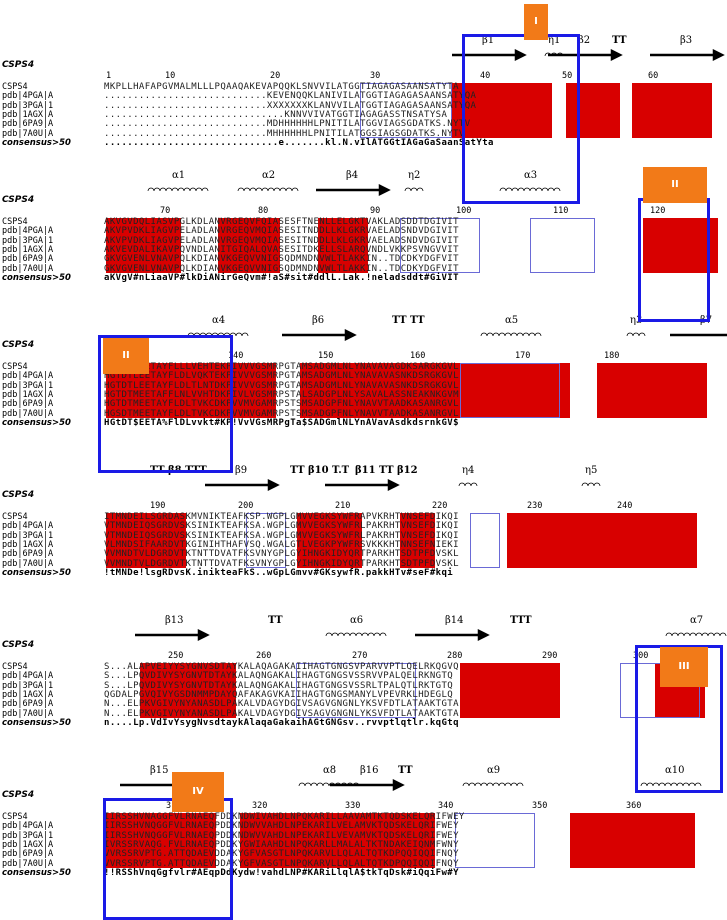 Image resolution: width=727 pixels, height=920 pixels. What do you see at coordinates (353, 806) in the screenshot?
I see `position-number: 330` at bounding box center [353, 806].